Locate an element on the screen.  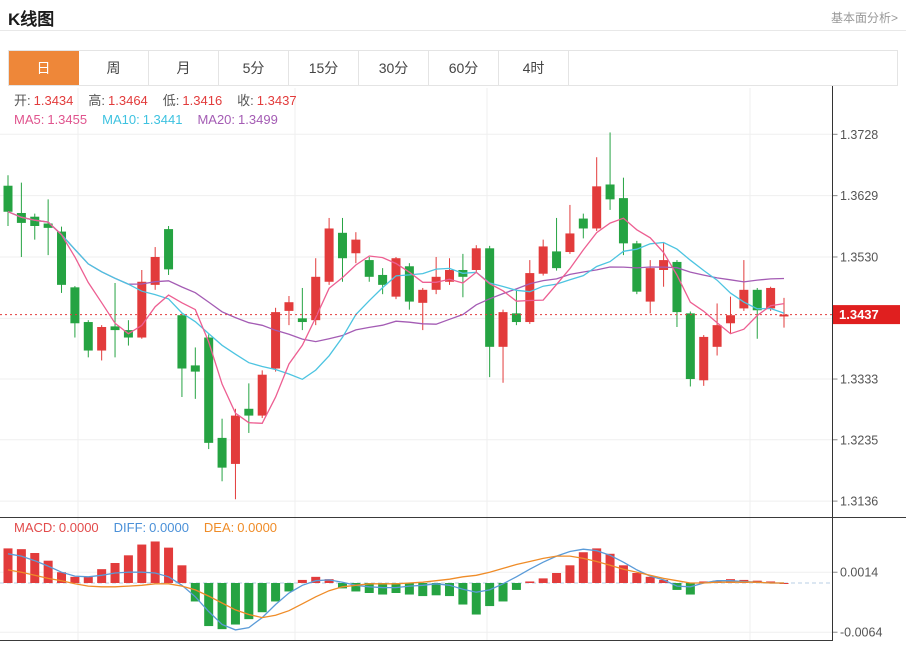
price-tick-label: 1.3629 is located at coordinates (859, 196).